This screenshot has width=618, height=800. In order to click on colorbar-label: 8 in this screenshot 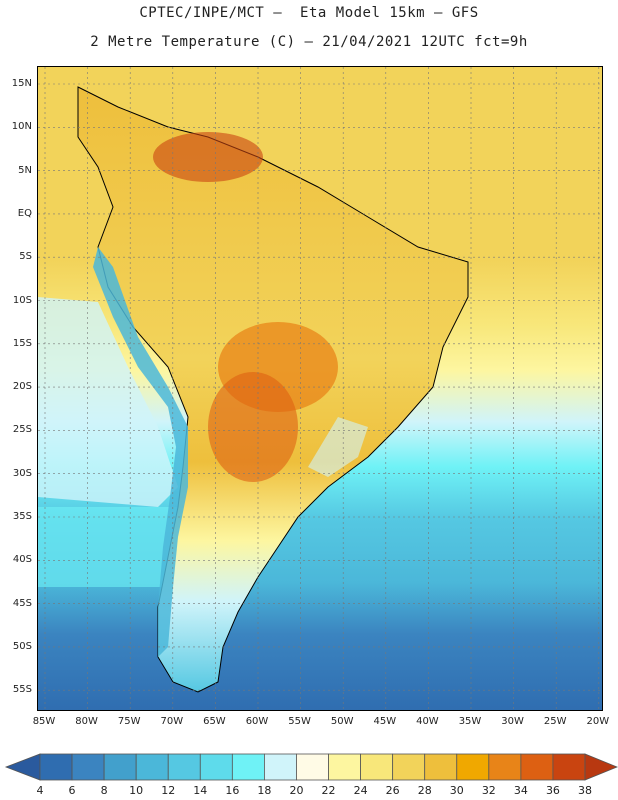, I will do `click(104, 790)`.